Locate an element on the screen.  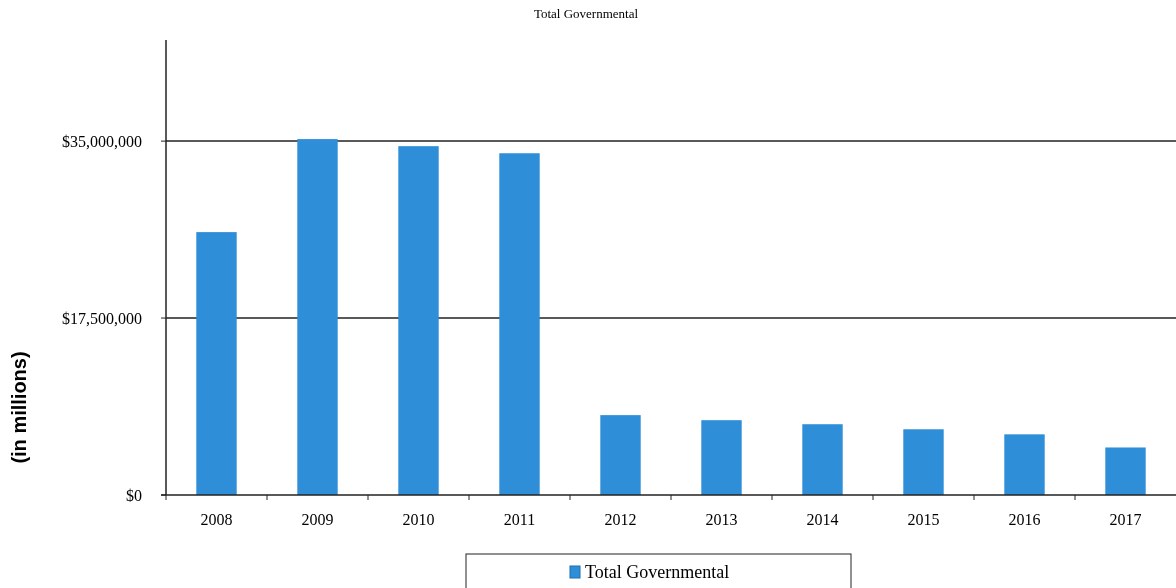
x-tick-label: 2012 is located at coordinates (620, 519).